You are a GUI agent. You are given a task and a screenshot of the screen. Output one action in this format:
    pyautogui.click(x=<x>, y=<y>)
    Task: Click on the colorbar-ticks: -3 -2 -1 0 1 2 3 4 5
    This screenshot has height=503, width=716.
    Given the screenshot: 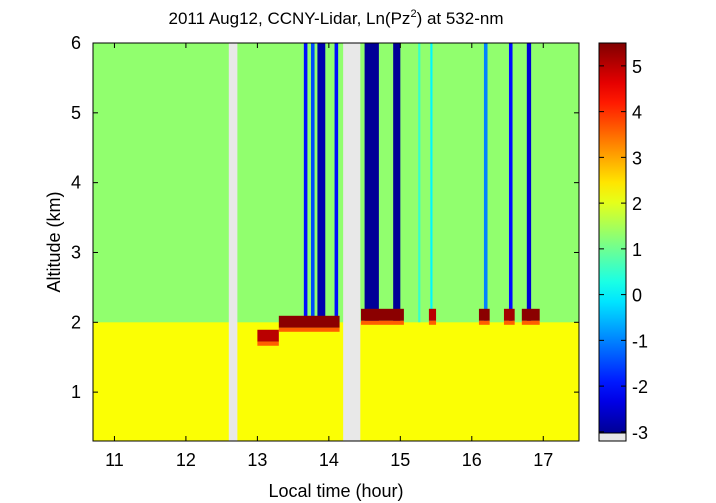 What is the action you would take?
    pyautogui.click(x=623, y=250)
    